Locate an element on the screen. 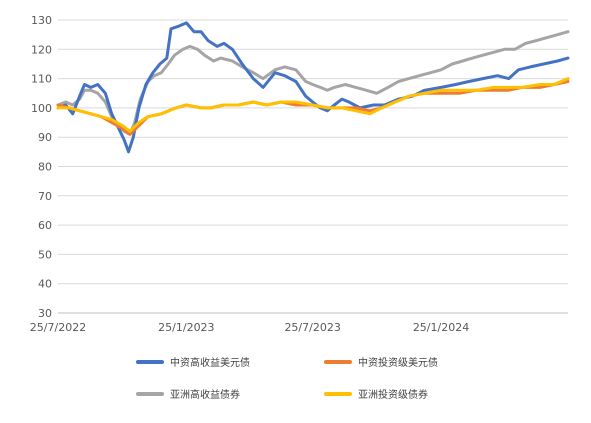 This screenshot has width=591, height=423. legend-label: 中资投资级美元债 is located at coordinates (398, 363).